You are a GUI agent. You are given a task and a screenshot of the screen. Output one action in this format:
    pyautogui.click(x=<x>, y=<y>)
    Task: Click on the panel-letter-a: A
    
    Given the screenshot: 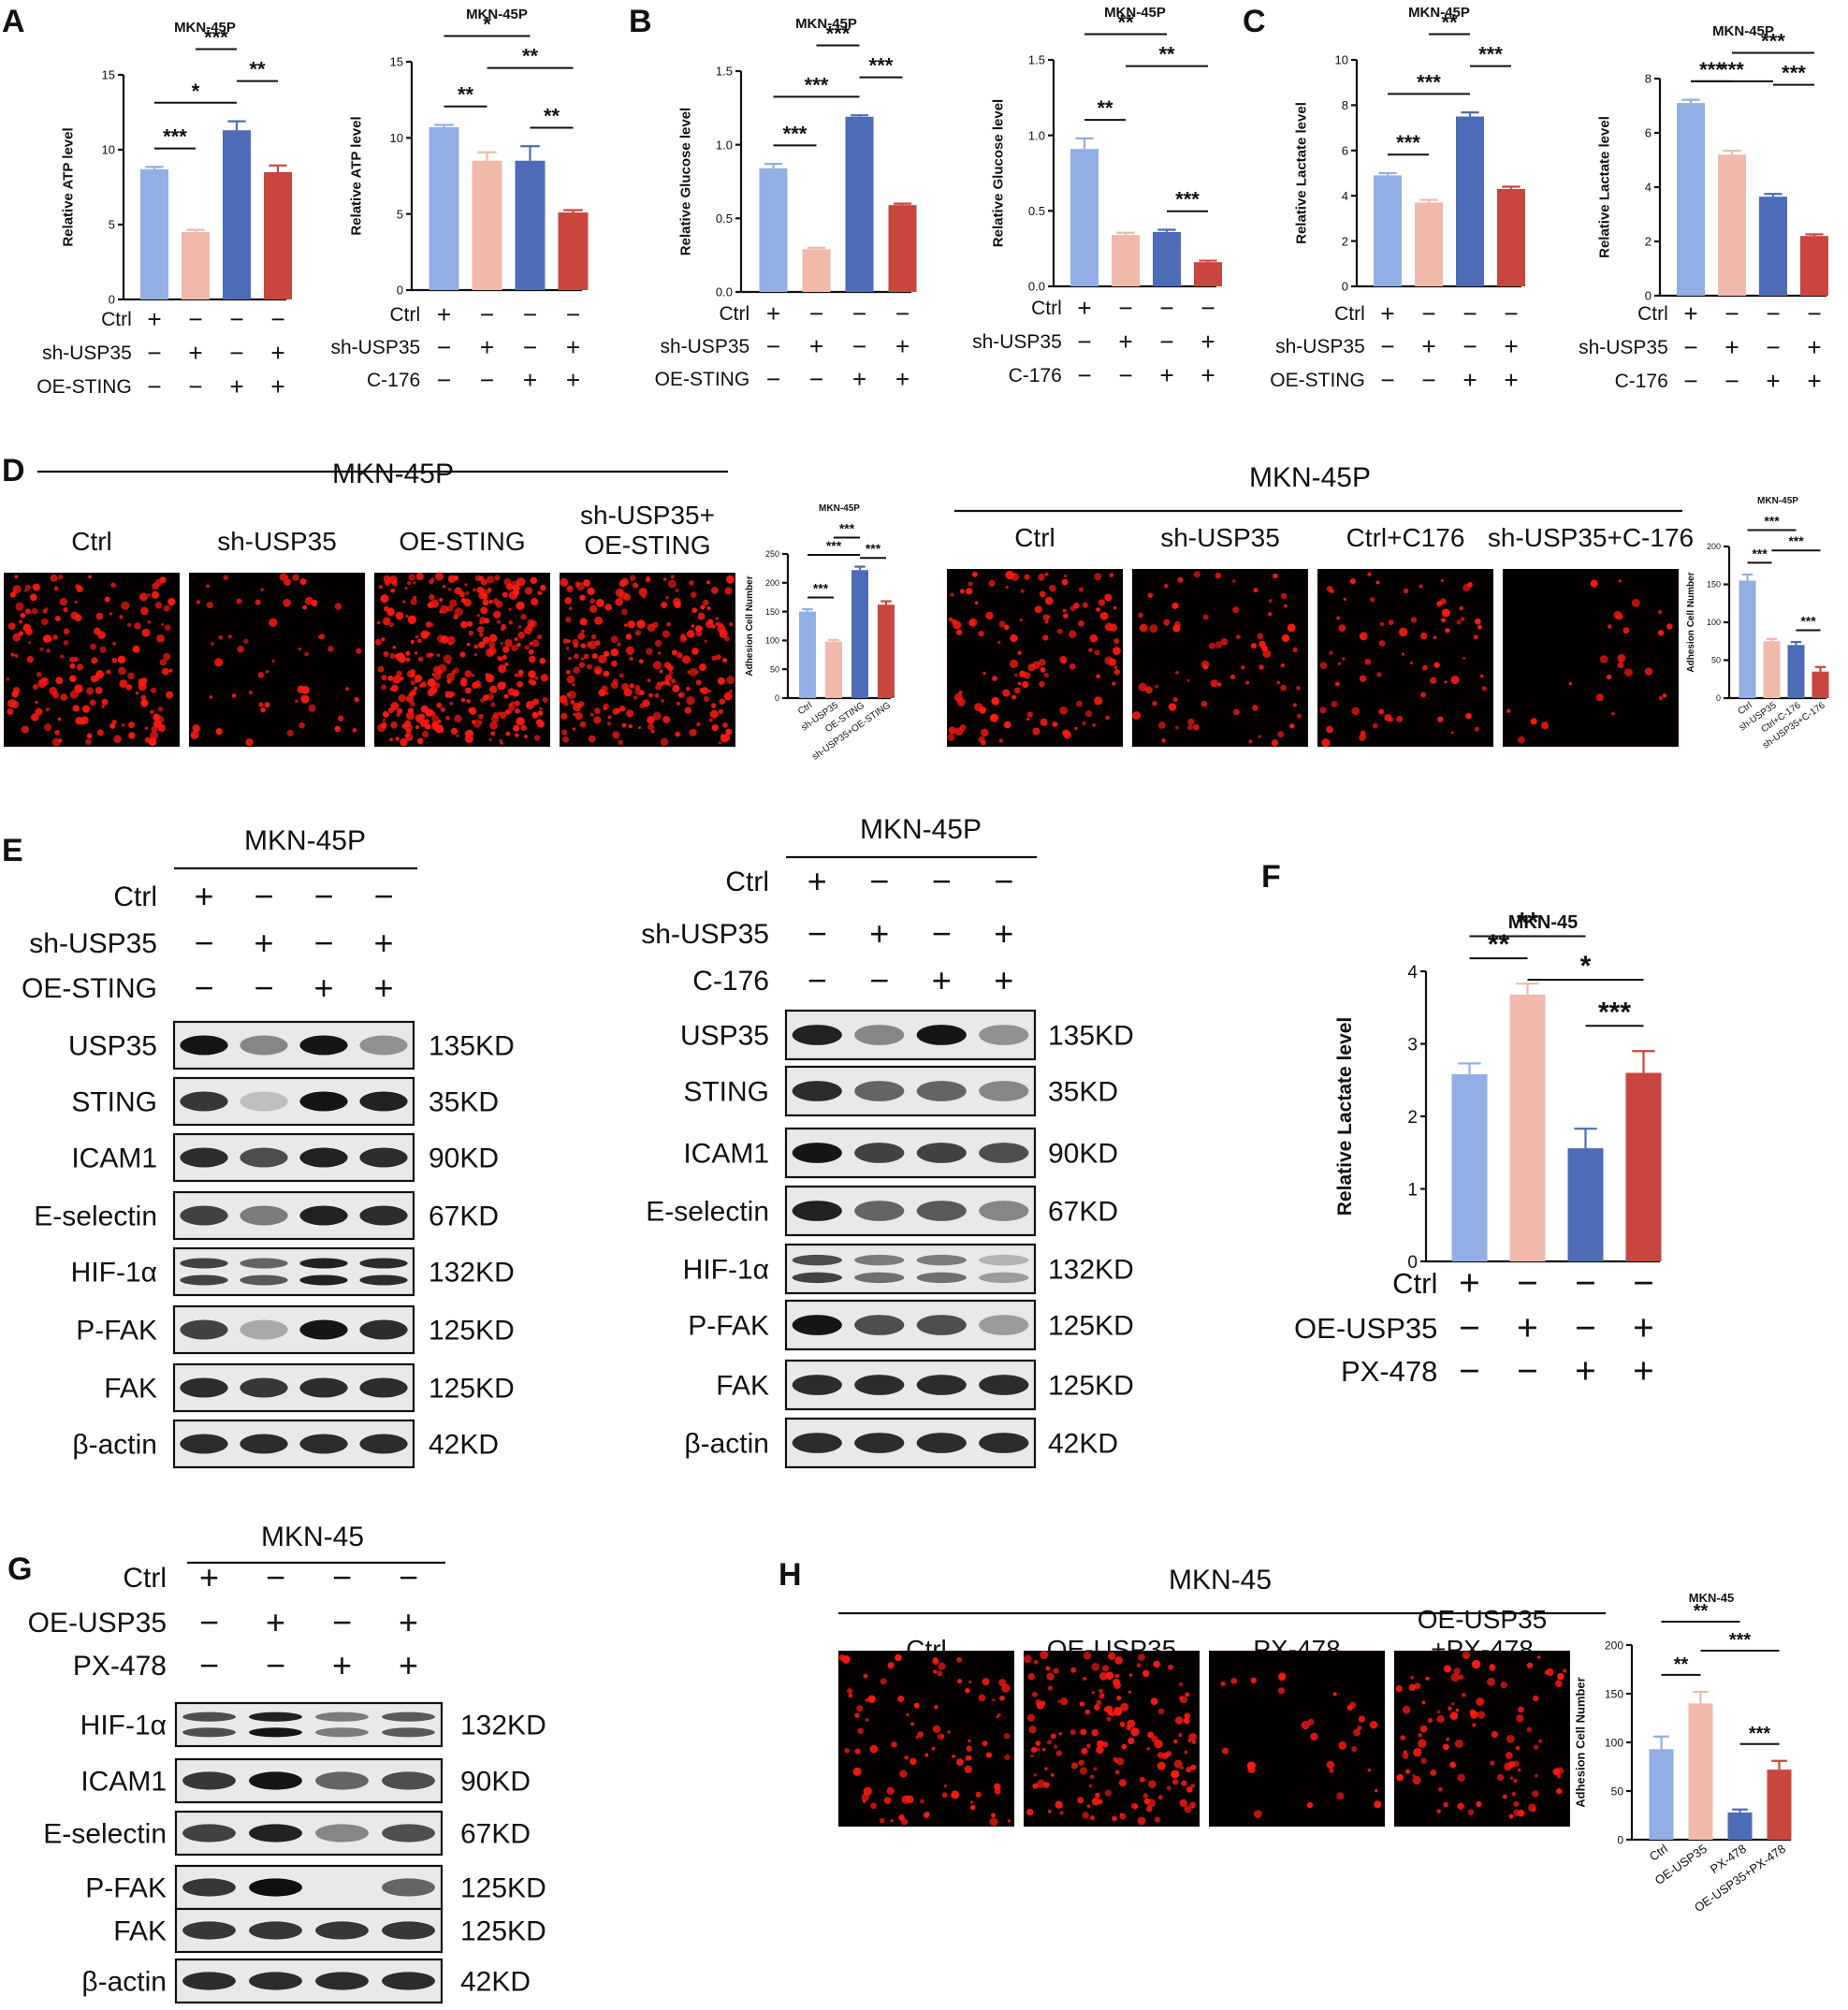 What is the action you would take?
    pyautogui.click(x=13, y=21)
    